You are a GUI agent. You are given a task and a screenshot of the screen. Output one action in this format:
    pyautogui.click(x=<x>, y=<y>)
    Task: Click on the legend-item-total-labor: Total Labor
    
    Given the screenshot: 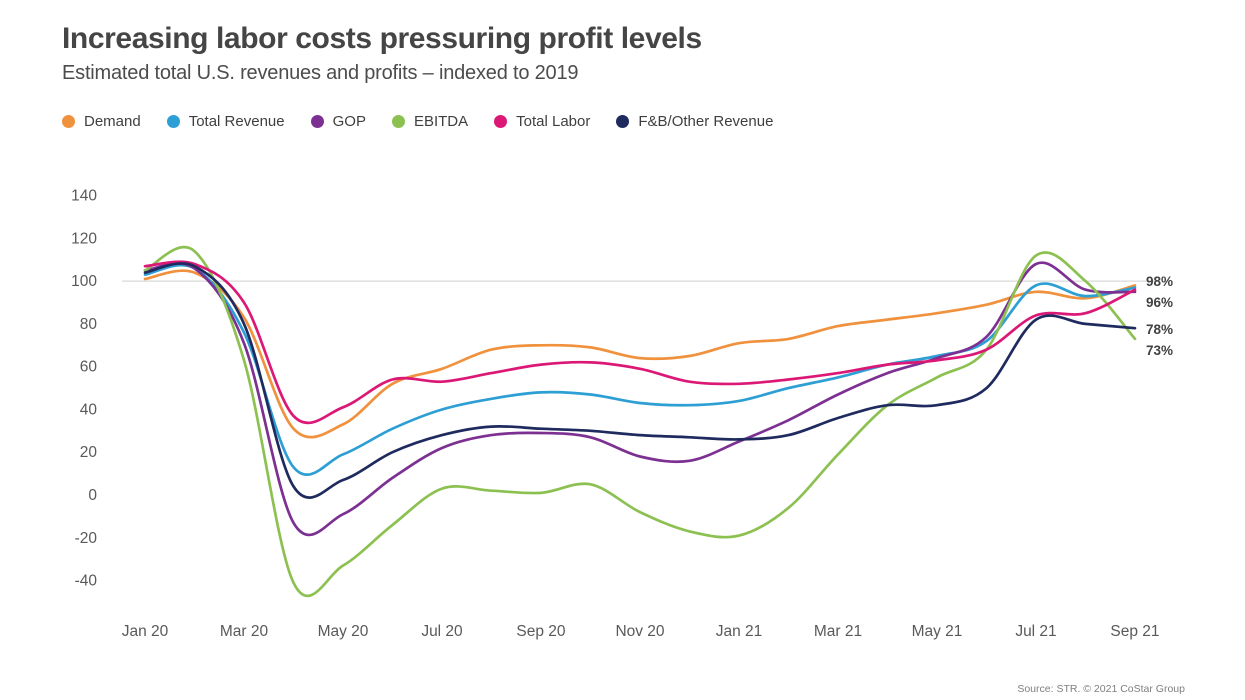 What is the action you would take?
    pyautogui.click(x=542, y=121)
    